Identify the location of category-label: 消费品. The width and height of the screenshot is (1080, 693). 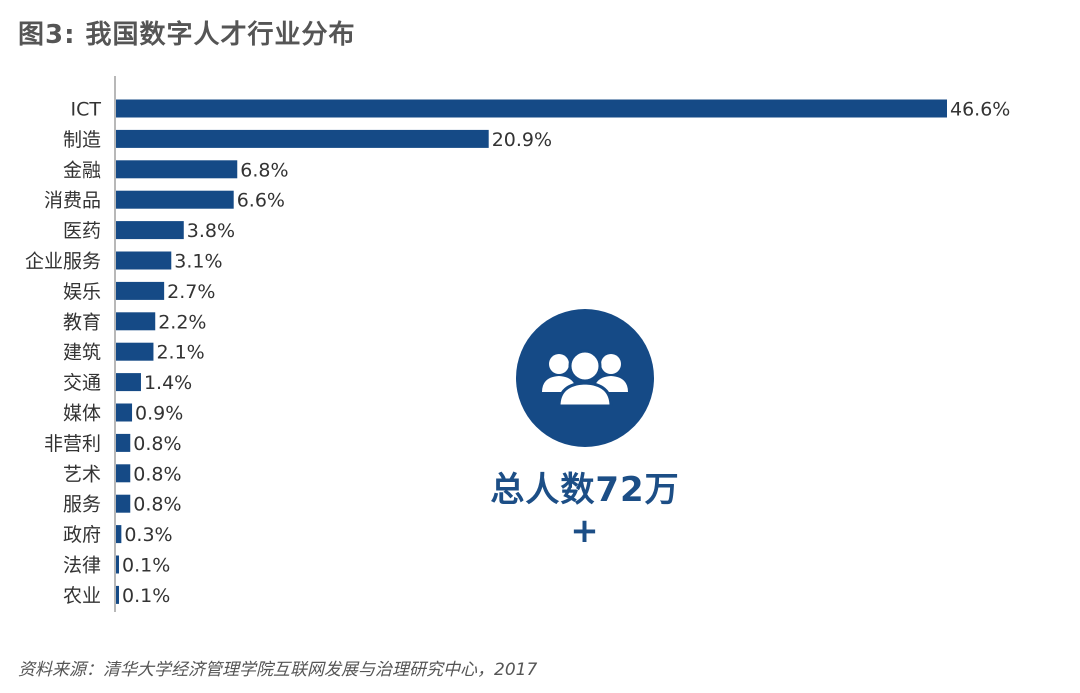
(72, 201).